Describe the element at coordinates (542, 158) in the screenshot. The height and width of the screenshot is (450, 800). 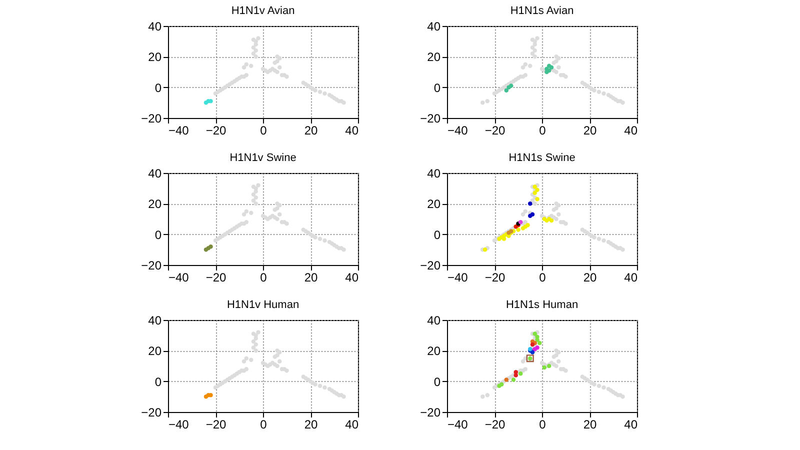
I see `chart-title: H1N1s Swine` at that location.